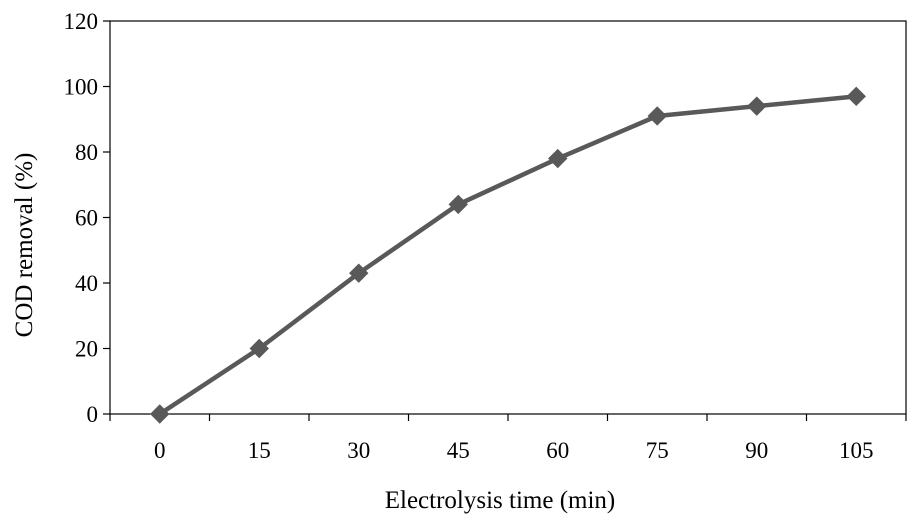 This screenshot has height=515, width=908. Describe the element at coordinates (756, 450) in the screenshot. I see `x-tick-label: 90` at that location.